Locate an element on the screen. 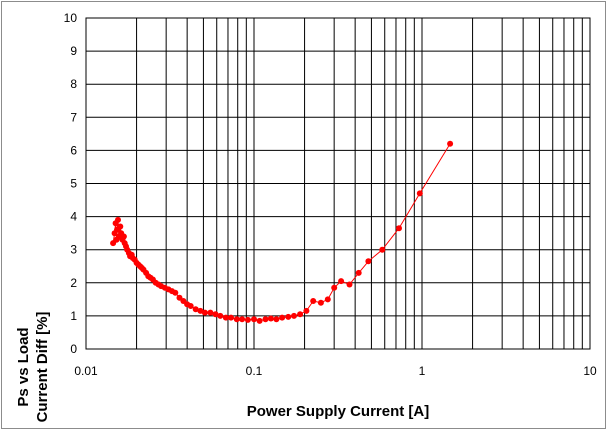 The image size is (610, 433). y-axis-title-line-1: Ps vs Load is located at coordinates (23, 366).